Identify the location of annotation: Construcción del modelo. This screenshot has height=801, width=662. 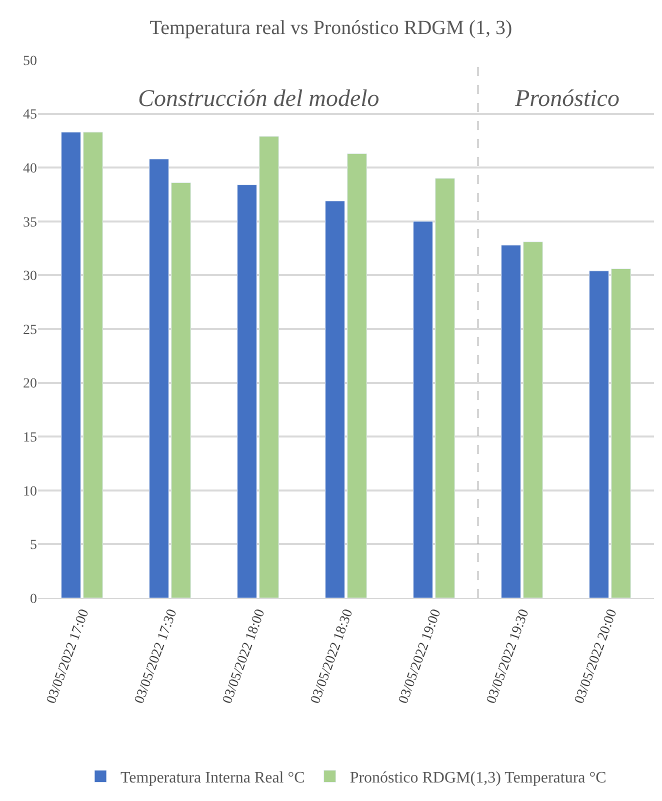
(259, 99).